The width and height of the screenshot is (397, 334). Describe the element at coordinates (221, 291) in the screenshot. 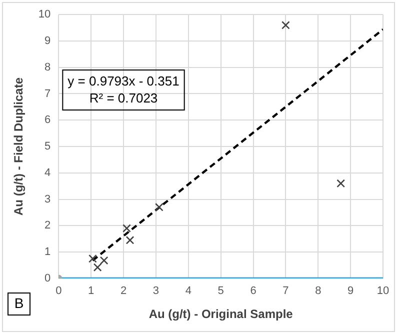

I see `x-tick-label: 5` at that location.